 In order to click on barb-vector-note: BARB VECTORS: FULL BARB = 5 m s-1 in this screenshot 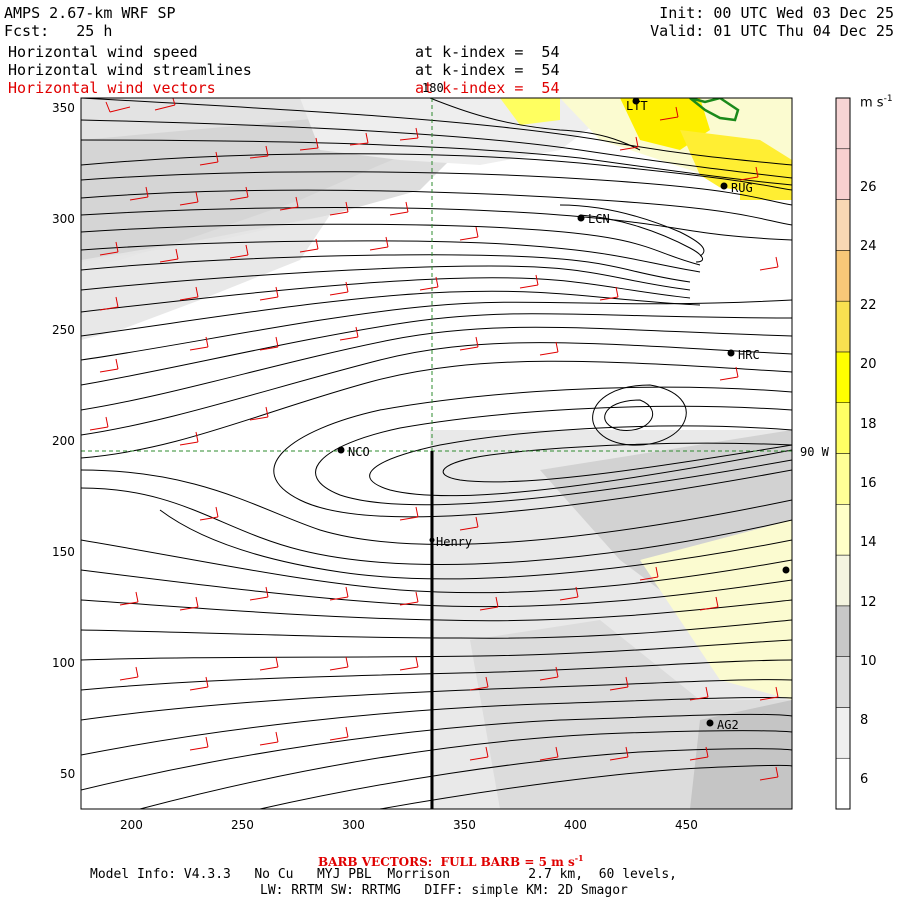, I will do `click(451, 861)`.